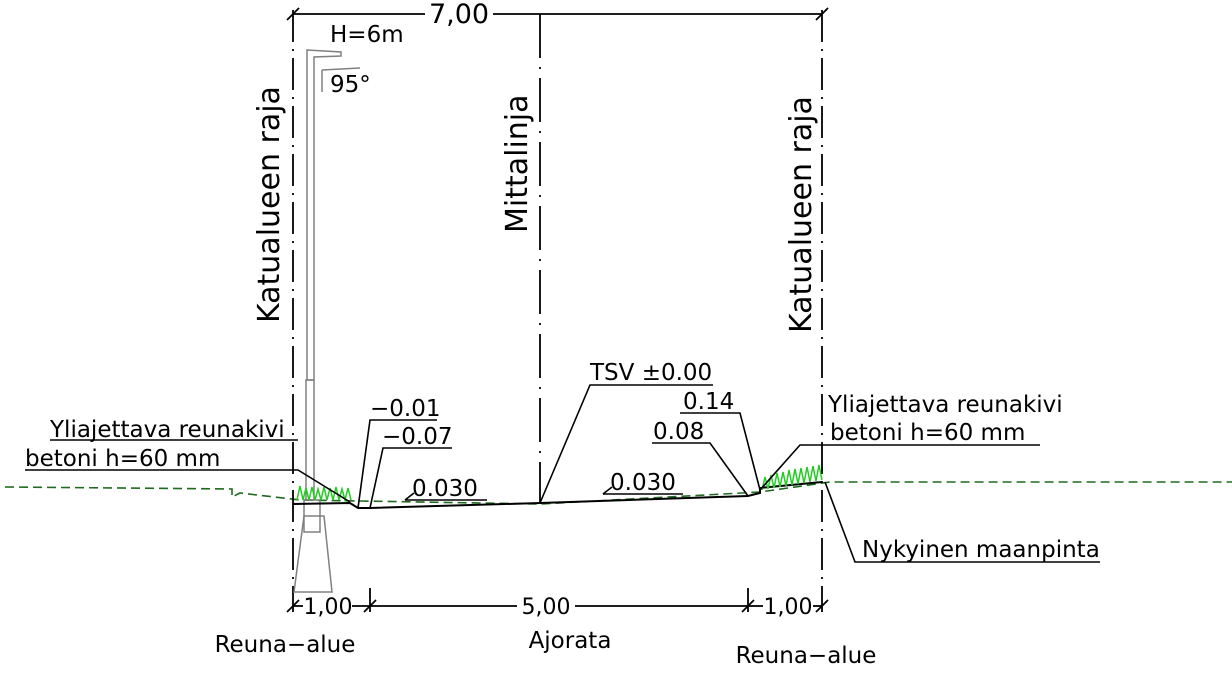 This screenshot has width=1232, height=674. What do you see at coordinates (557, 14) in the screenshot?
I see `top-dimension` at bounding box center [557, 14].